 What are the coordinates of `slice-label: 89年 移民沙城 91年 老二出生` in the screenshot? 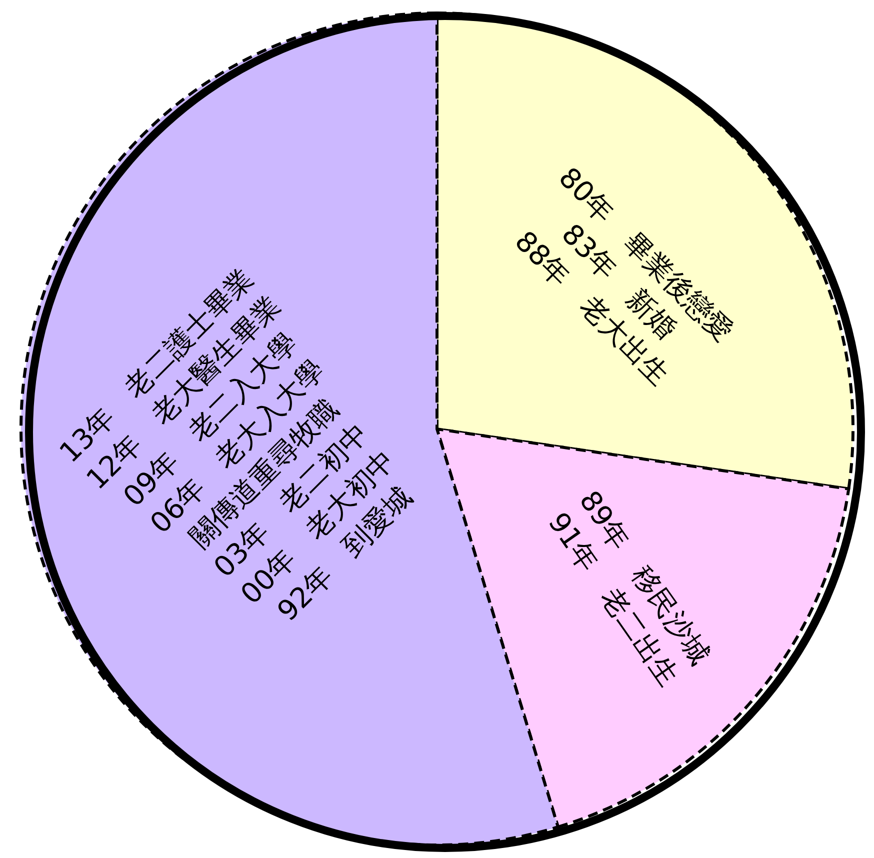 It's located at (629, 588).